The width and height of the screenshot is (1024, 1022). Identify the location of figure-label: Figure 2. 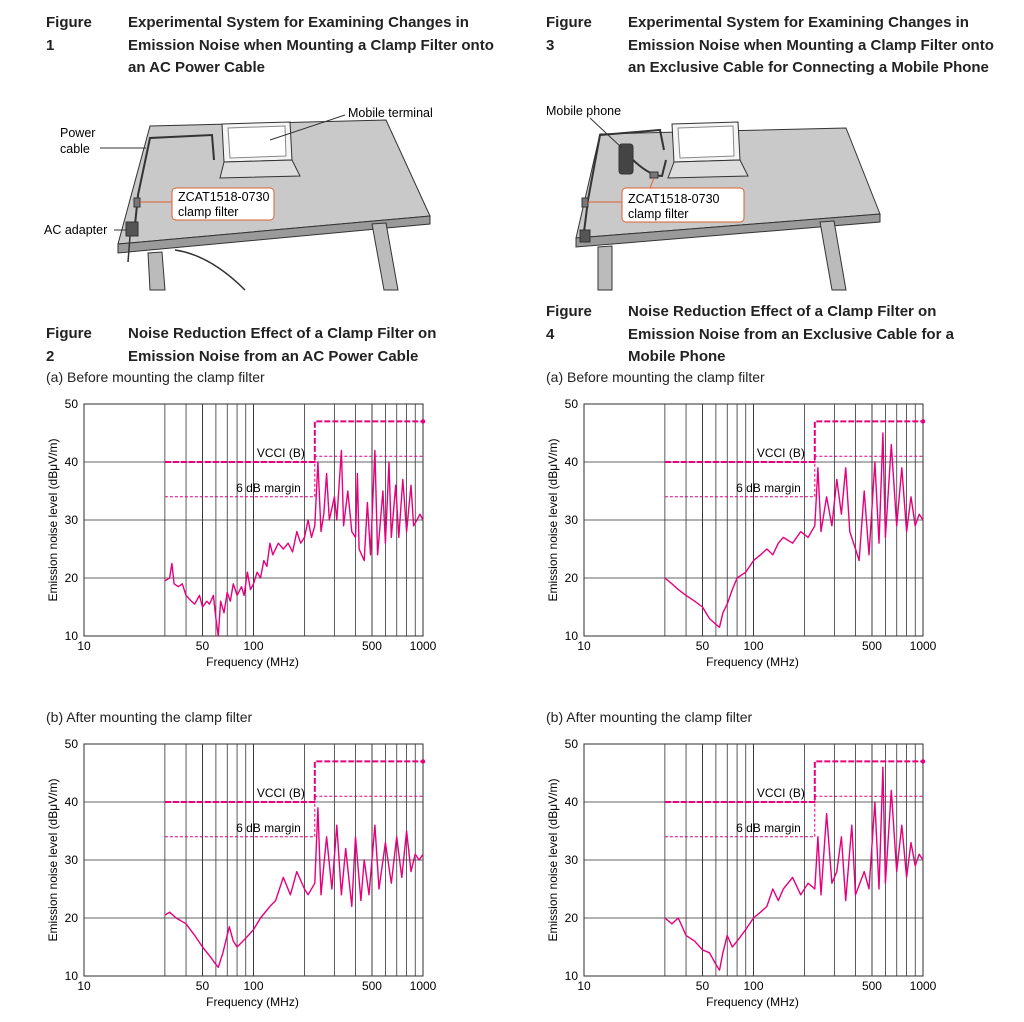
(69, 345).